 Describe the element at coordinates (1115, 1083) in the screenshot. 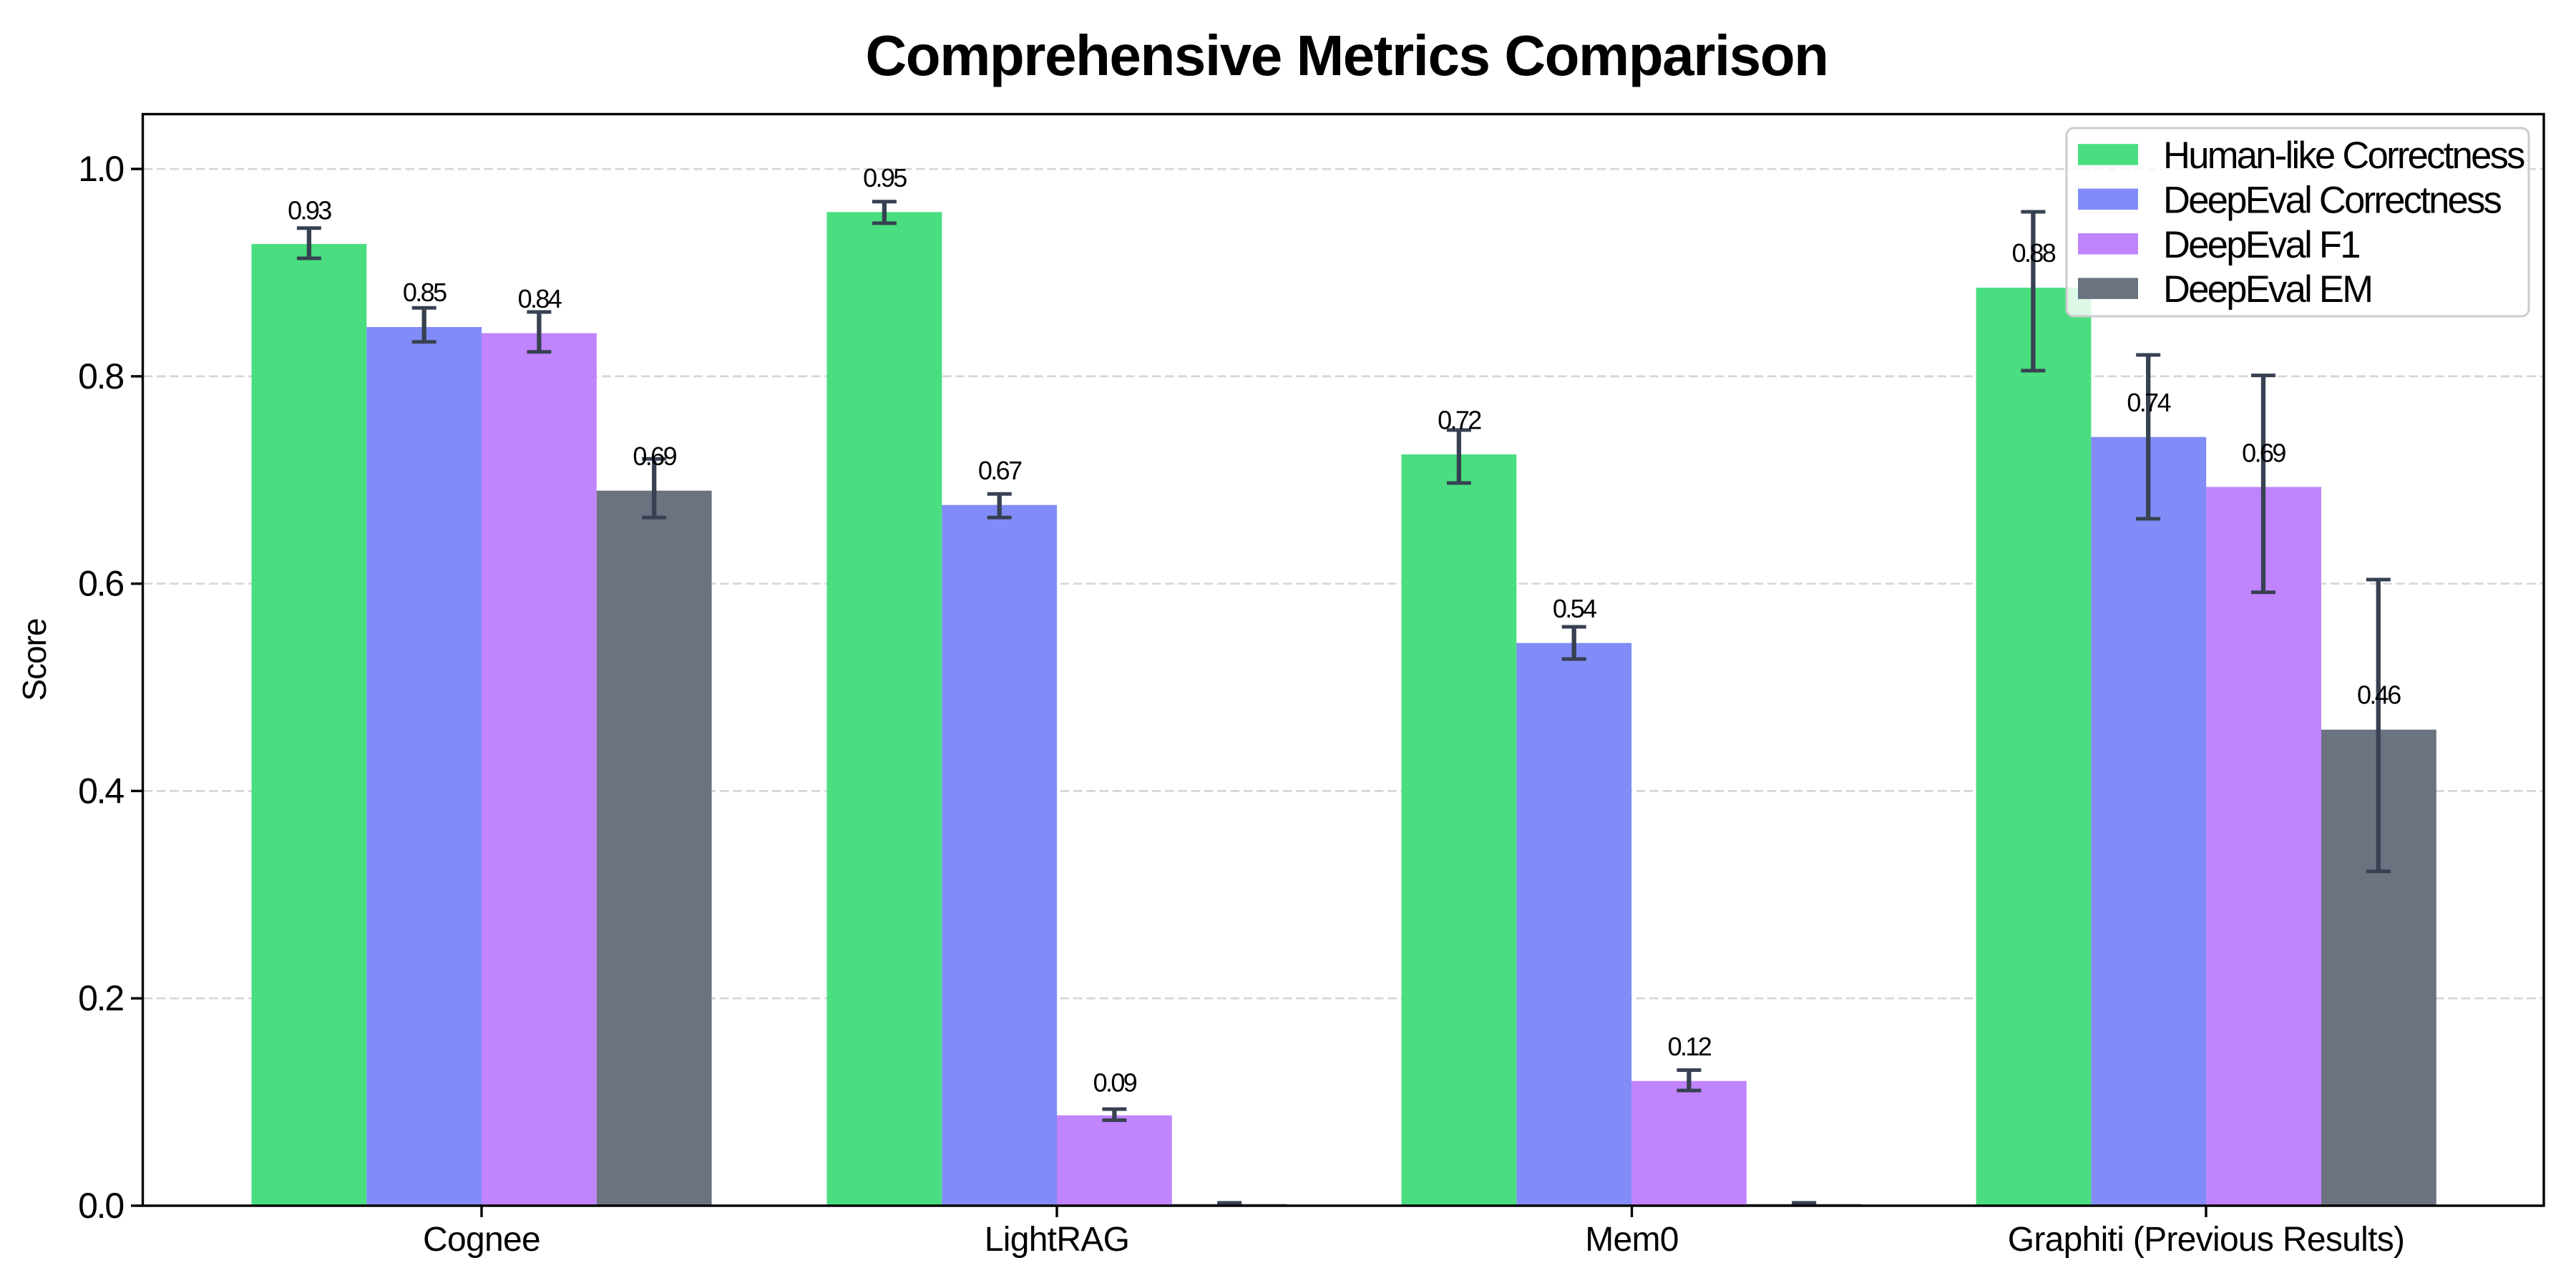

I see `svg-text: 0.09` at that location.